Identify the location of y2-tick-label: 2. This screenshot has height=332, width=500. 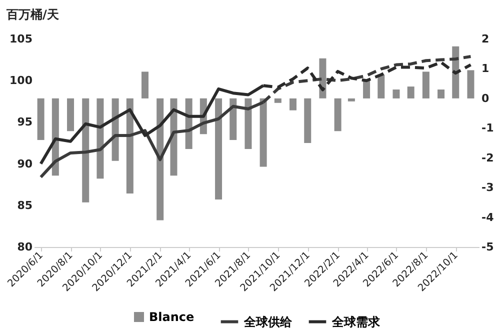
(486, 39).